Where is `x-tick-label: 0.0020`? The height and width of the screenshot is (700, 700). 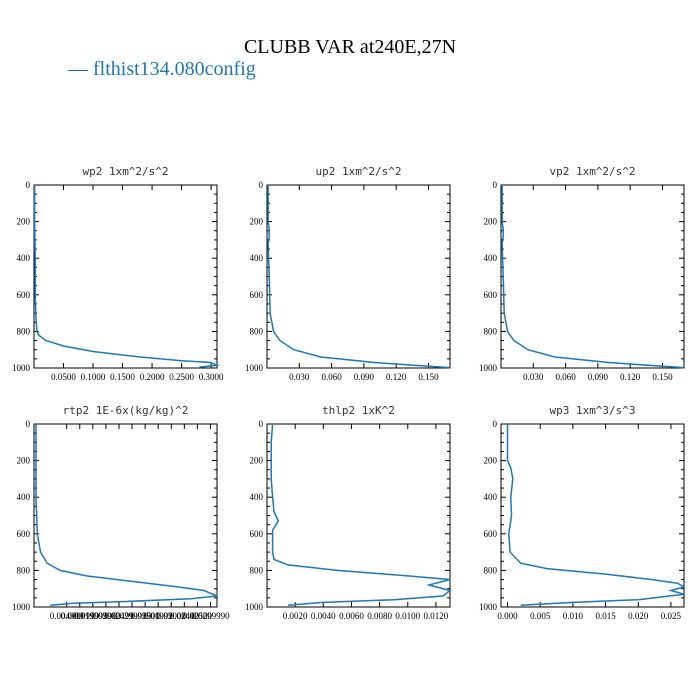 x-tick-label: 0.0020 is located at coordinates (295, 616).